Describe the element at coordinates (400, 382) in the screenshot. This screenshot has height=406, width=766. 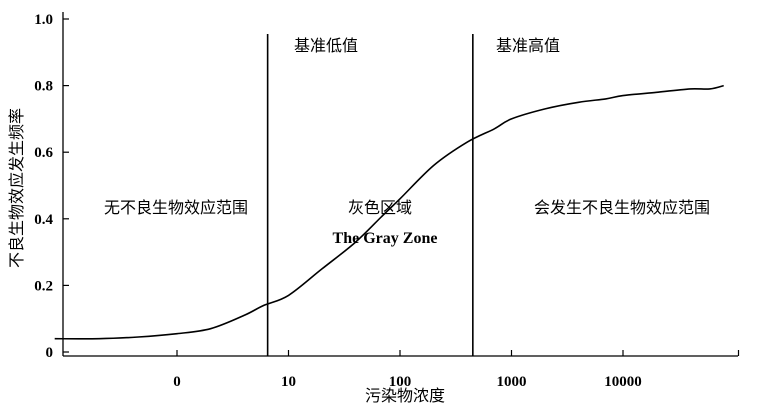
I see `x-tick-label: 100` at that location.